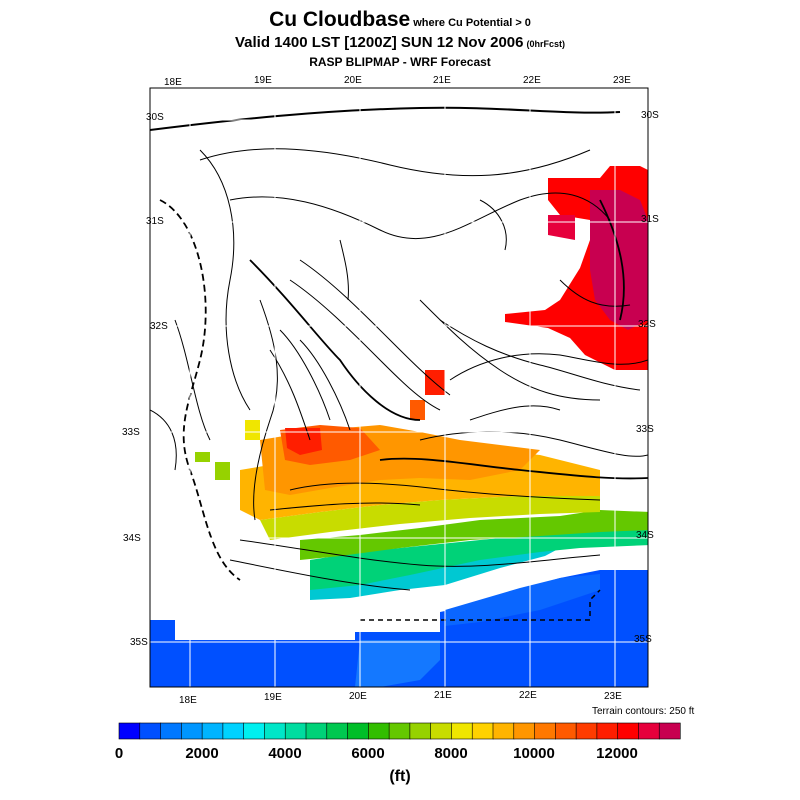  What do you see at coordinates (400, 62) in the screenshot?
I see `map-subtitle: RASP BLIPMAP - WRF Forecast` at bounding box center [400, 62].